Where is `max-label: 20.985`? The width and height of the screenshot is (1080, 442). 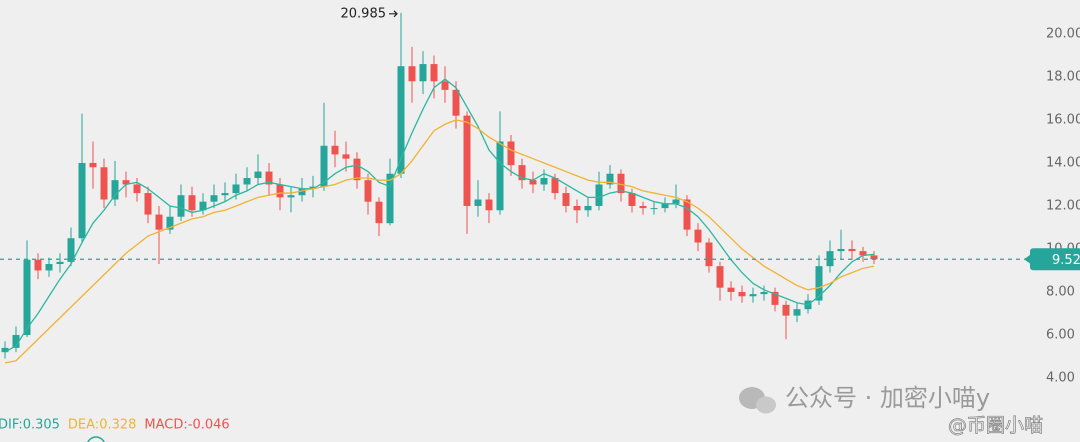
max-label: 20.985 is located at coordinates (364, 13).